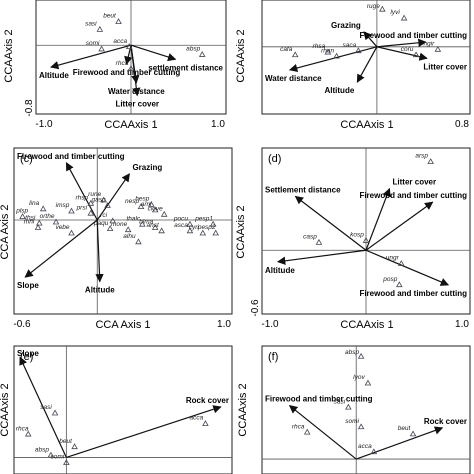  What do you see at coordinates (181, 225) in the screenshot?
I see `species-label: asca` at bounding box center [181, 225].